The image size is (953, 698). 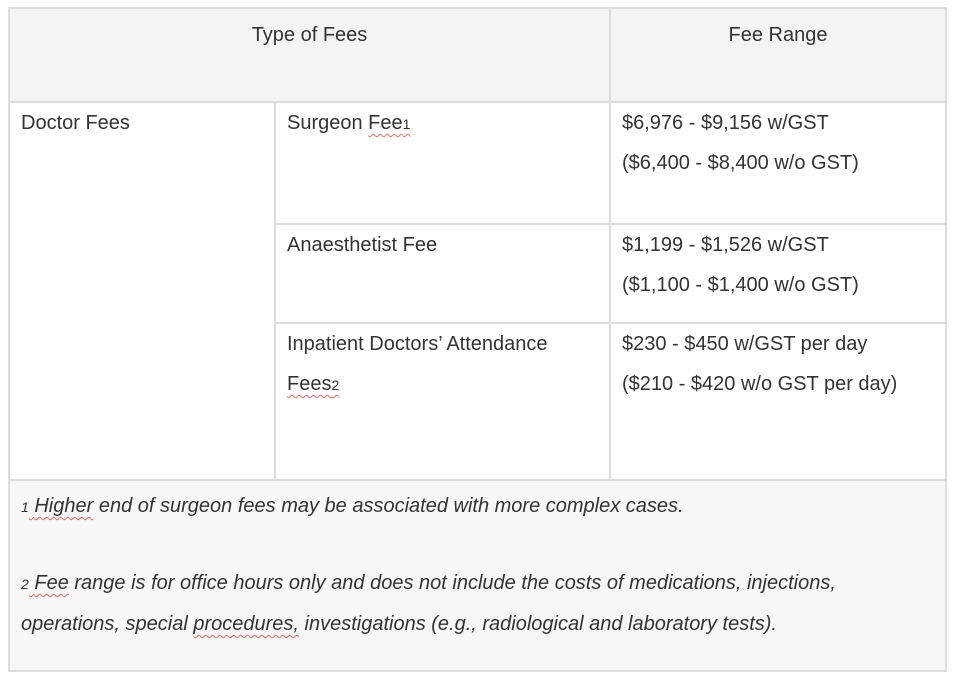 I want to click on surgeon-fee-without-gst: ($6,400 - $8,400 w/o GST), so click(x=740, y=163).